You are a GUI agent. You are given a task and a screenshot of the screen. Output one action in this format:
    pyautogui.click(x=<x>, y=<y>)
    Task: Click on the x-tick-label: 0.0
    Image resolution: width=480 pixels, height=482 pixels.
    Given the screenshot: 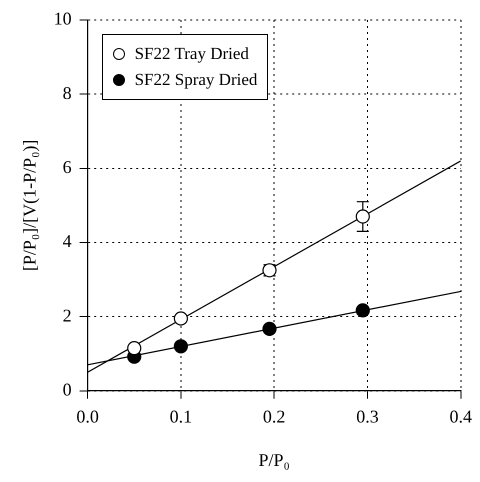 What is the action you would take?
    pyautogui.click(x=87, y=416)
    